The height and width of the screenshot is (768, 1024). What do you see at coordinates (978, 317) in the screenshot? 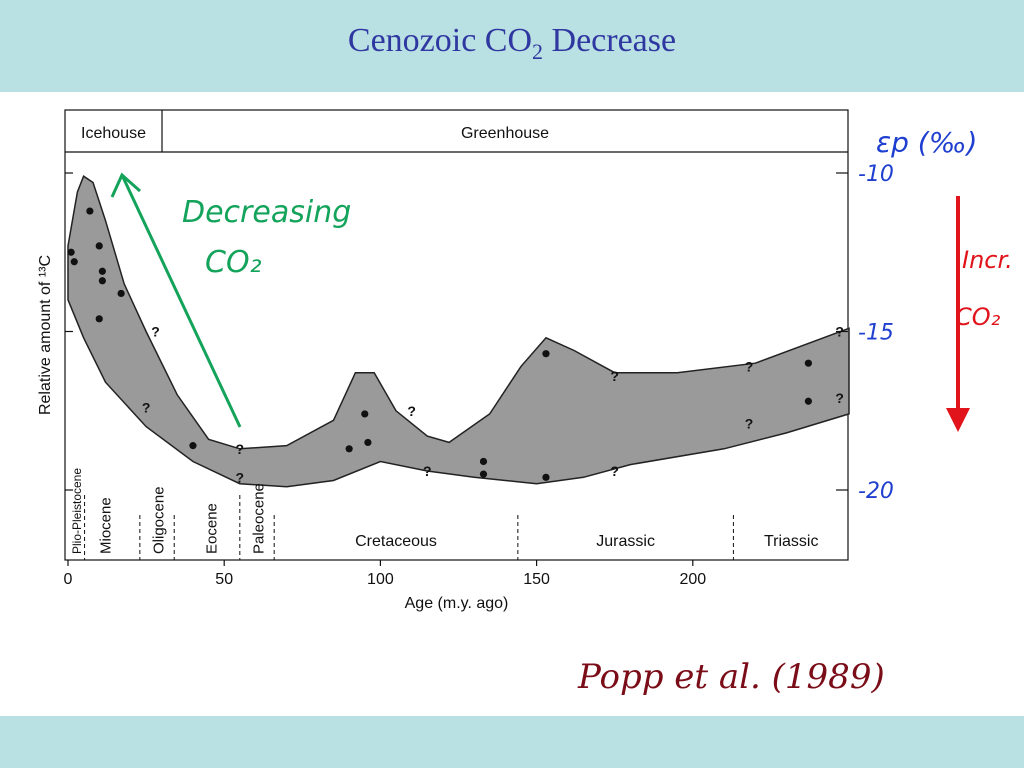
I see `incr-co2-label: CO₂` at bounding box center [978, 317].